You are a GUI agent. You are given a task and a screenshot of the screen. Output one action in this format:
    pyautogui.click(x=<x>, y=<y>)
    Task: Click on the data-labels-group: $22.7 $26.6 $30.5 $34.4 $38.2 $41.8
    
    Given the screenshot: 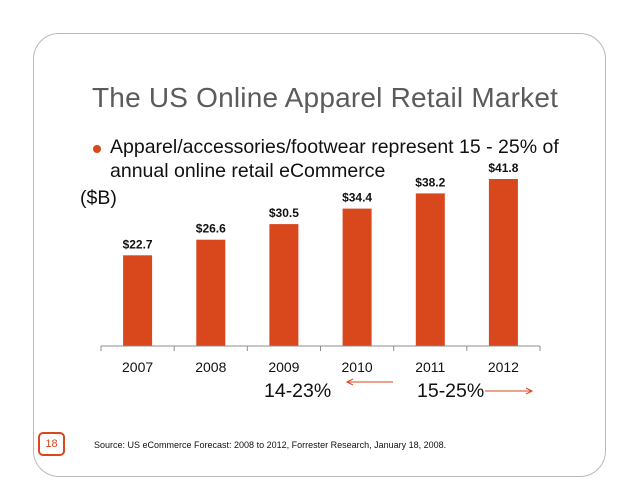 What is the action you would take?
    pyautogui.click(x=321, y=206)
    